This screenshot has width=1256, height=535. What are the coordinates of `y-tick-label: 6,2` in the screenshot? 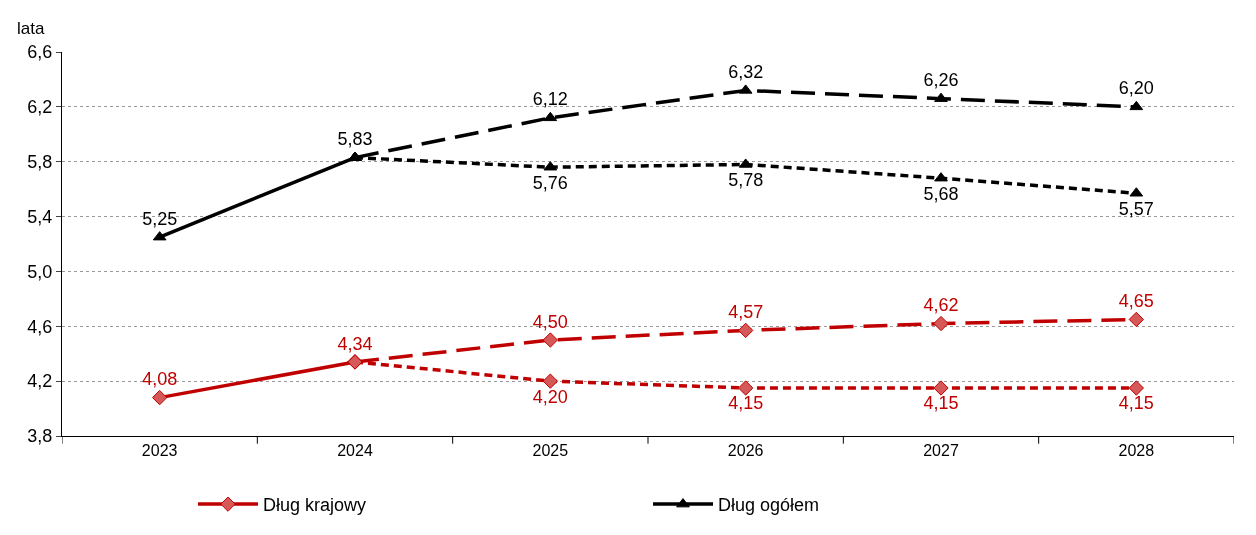 It's located at (40, 107).